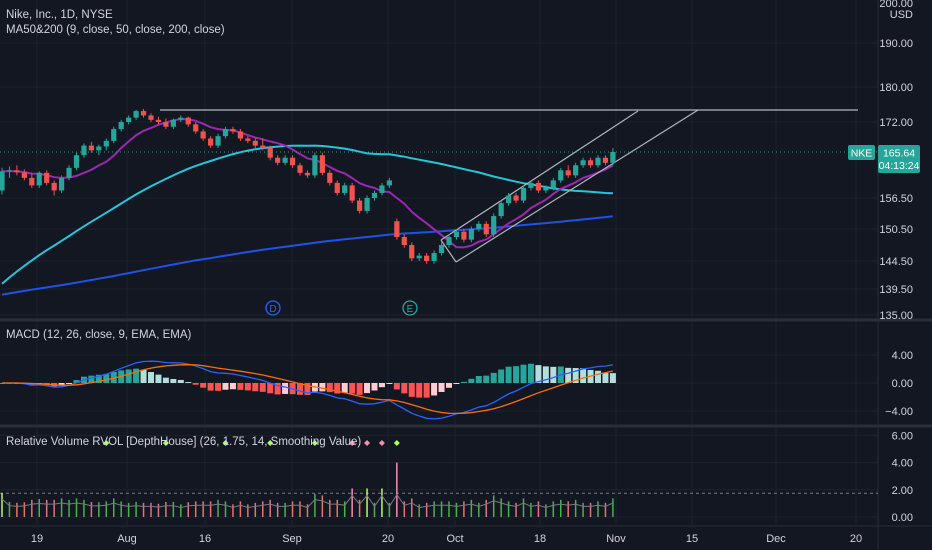  I want to click on dividend-marker: D, so click(273, 308).